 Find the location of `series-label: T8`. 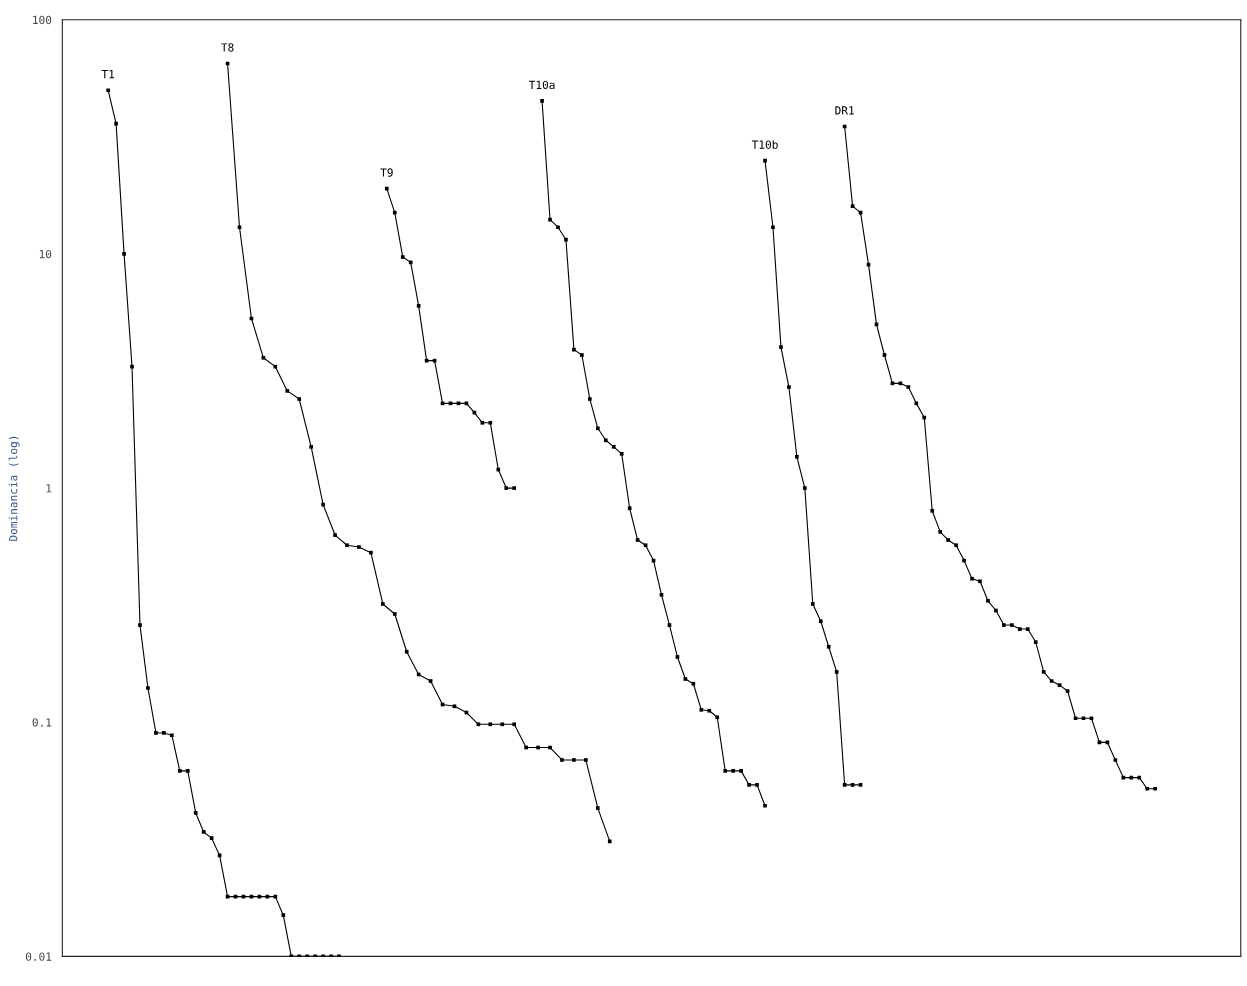

series-label: T8 is located at coordinates (227, 47).